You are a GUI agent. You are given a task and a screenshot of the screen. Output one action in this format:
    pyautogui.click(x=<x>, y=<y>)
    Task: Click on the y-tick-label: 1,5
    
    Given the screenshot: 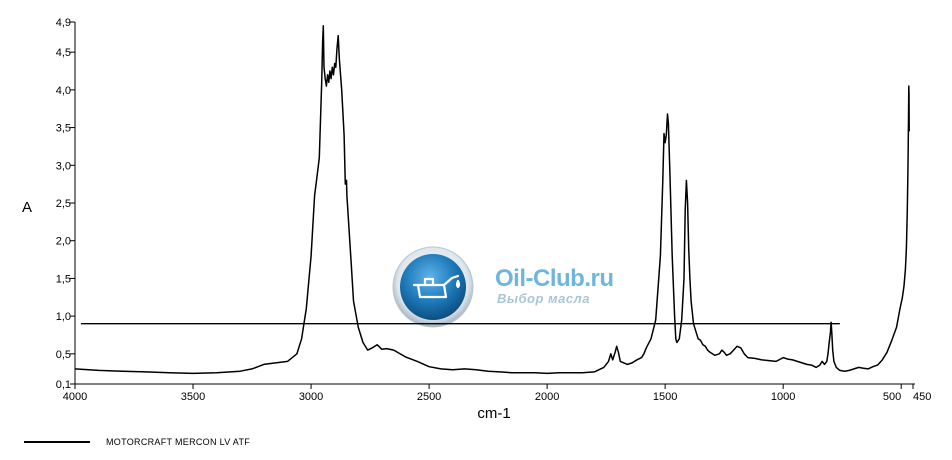 What is the action you would take?
    pyautogui.click(x=63, y=279)
    